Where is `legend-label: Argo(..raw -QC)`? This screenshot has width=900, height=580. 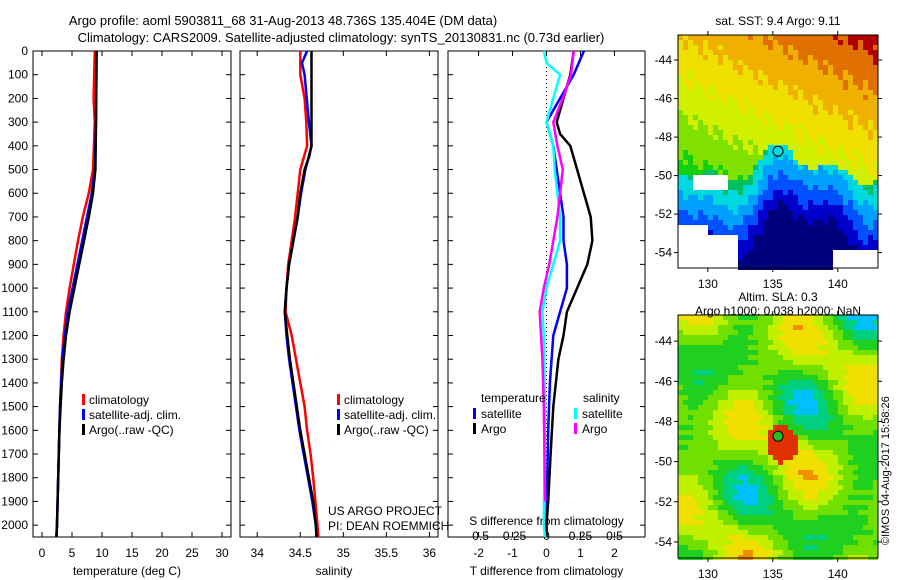 legend-label: Argo(..raw -QC) is located at coordinates (131, 430).